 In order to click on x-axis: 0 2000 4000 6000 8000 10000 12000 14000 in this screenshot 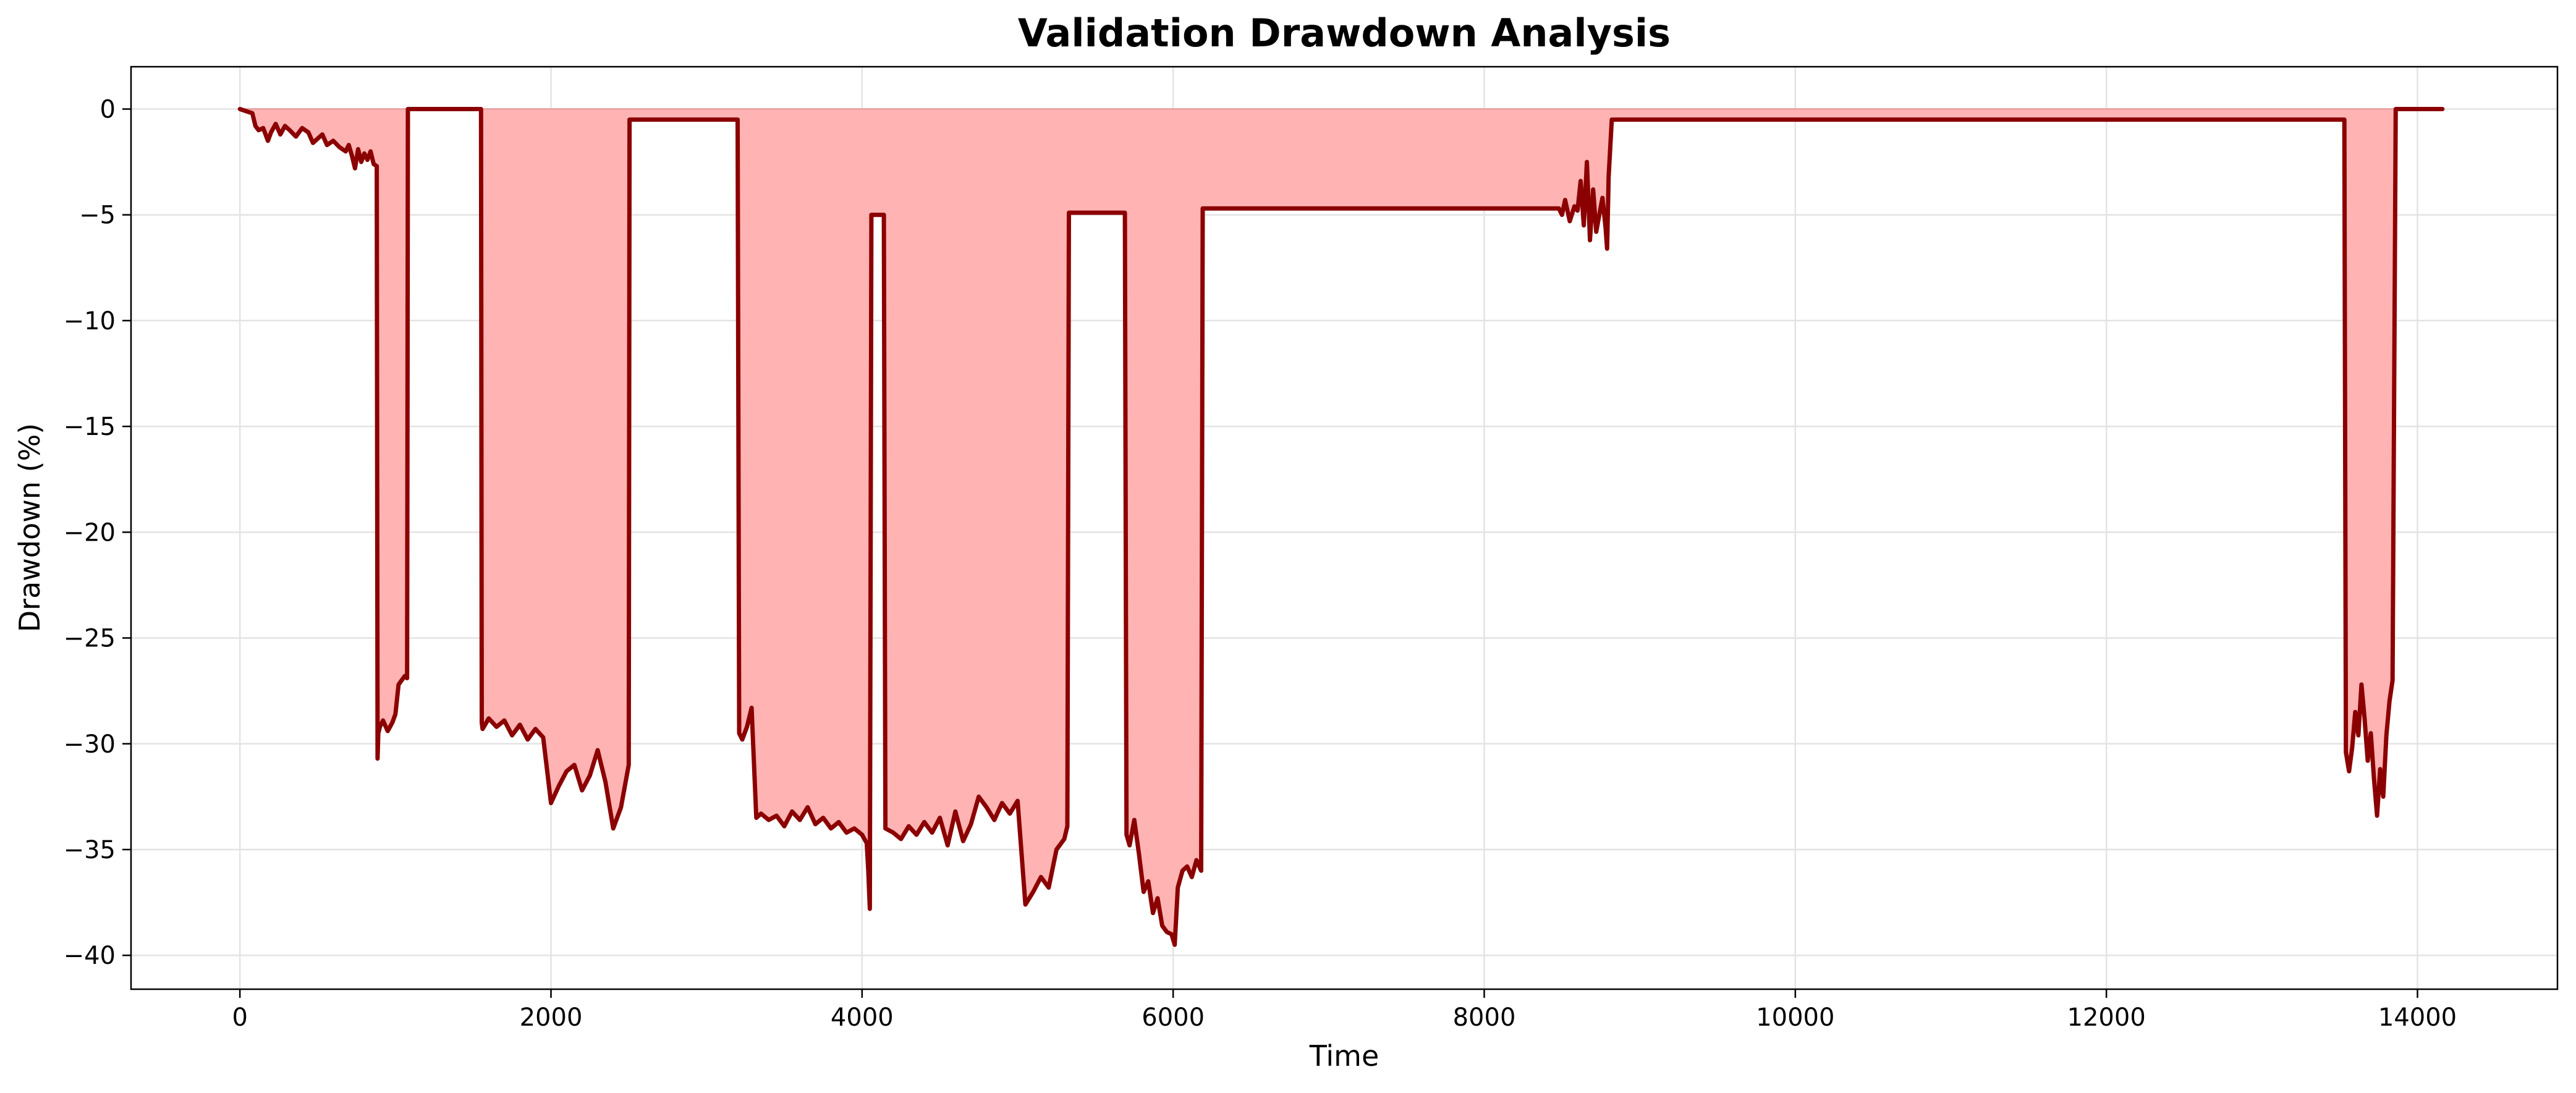, I will do `click(1344, 1011)`.